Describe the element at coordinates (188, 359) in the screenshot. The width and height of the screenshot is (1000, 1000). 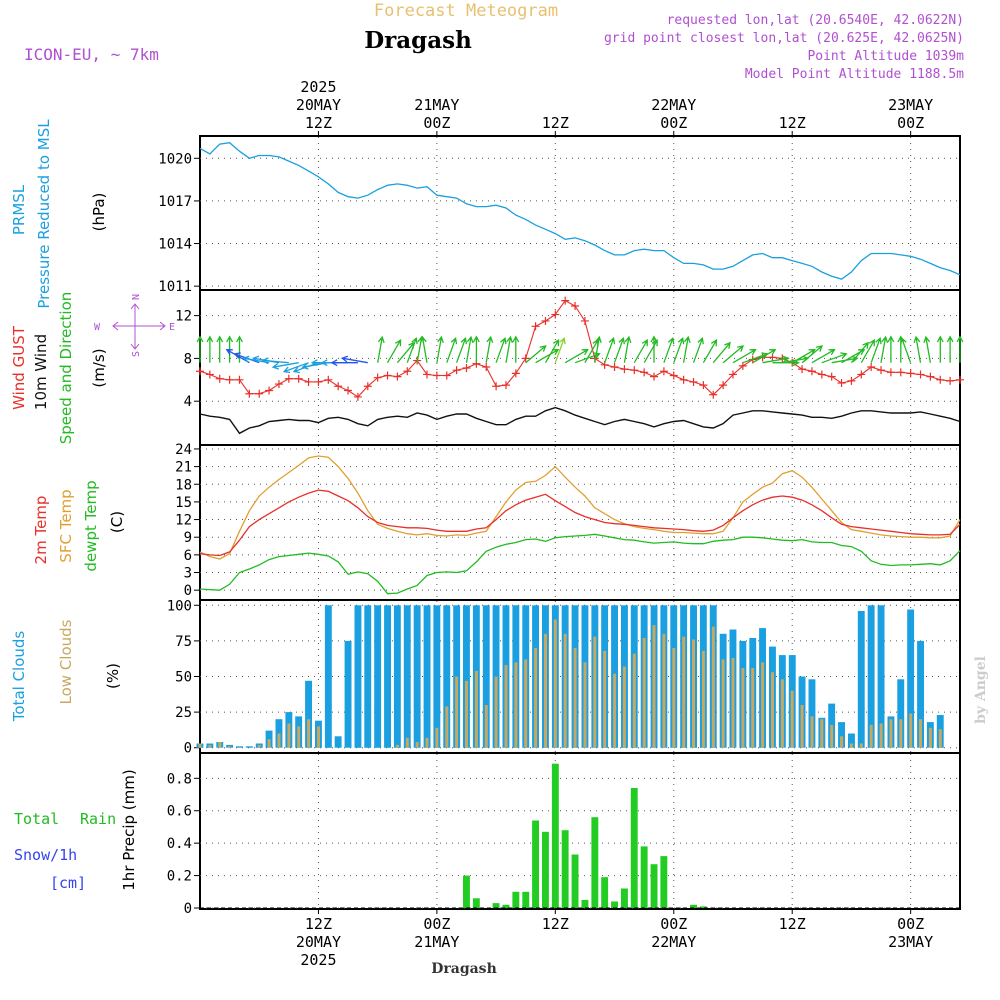
I see `y-tick-label: 8` at that location.